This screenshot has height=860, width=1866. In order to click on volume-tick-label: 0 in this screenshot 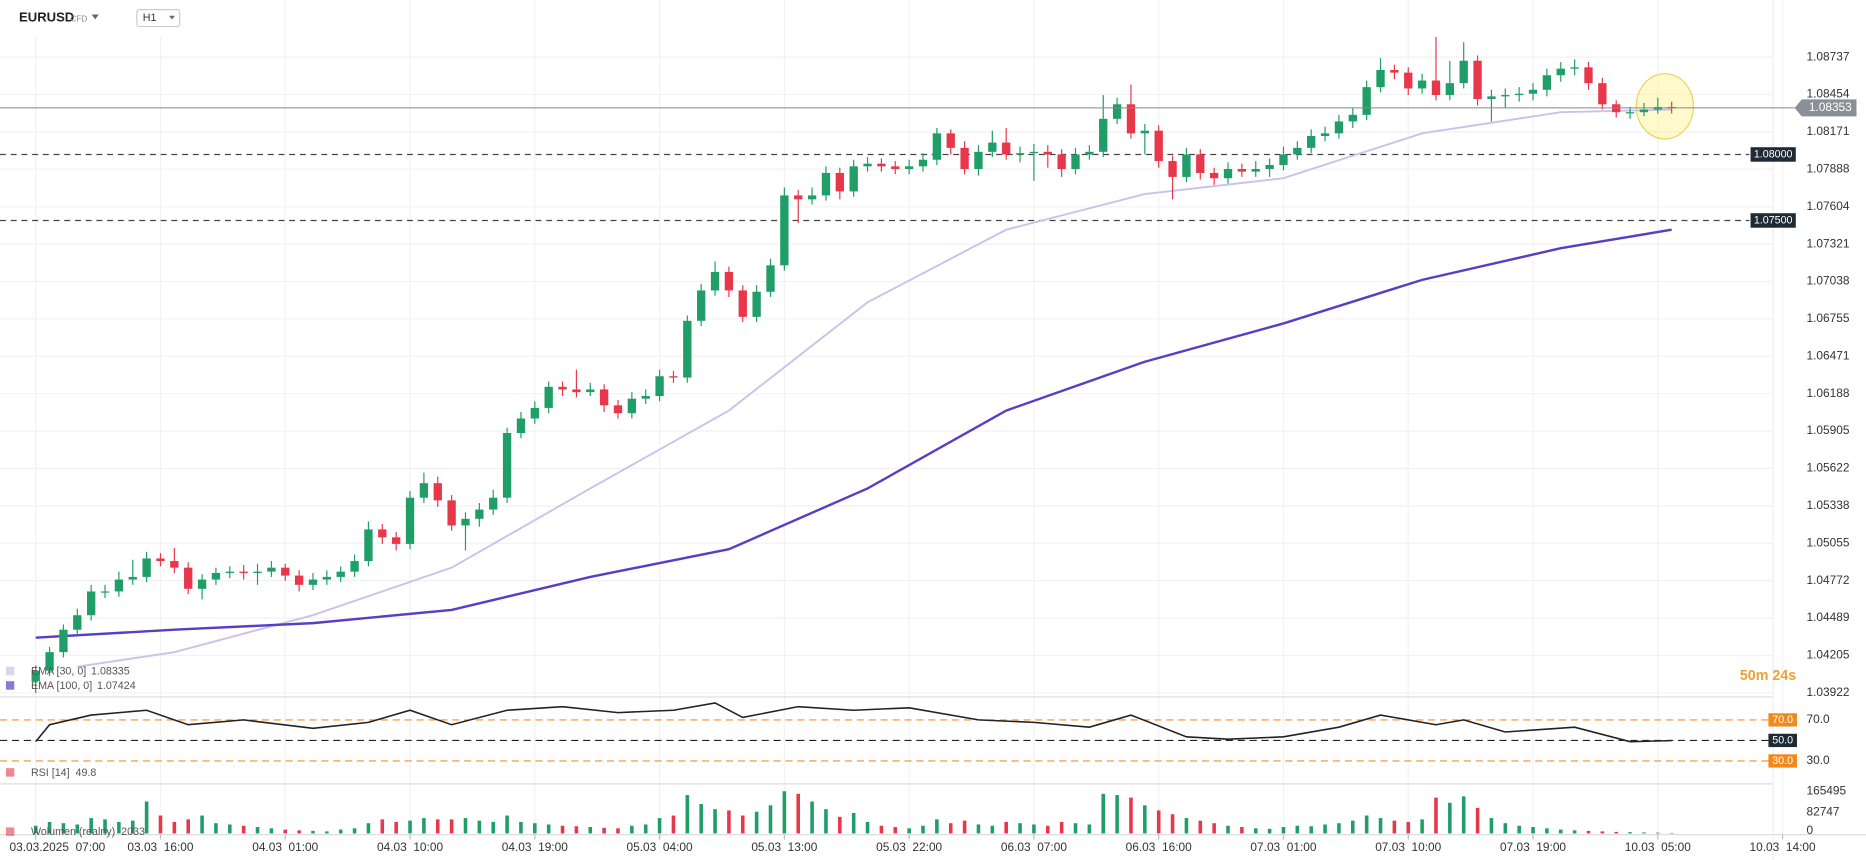, I will do `click(1809, 830)`.